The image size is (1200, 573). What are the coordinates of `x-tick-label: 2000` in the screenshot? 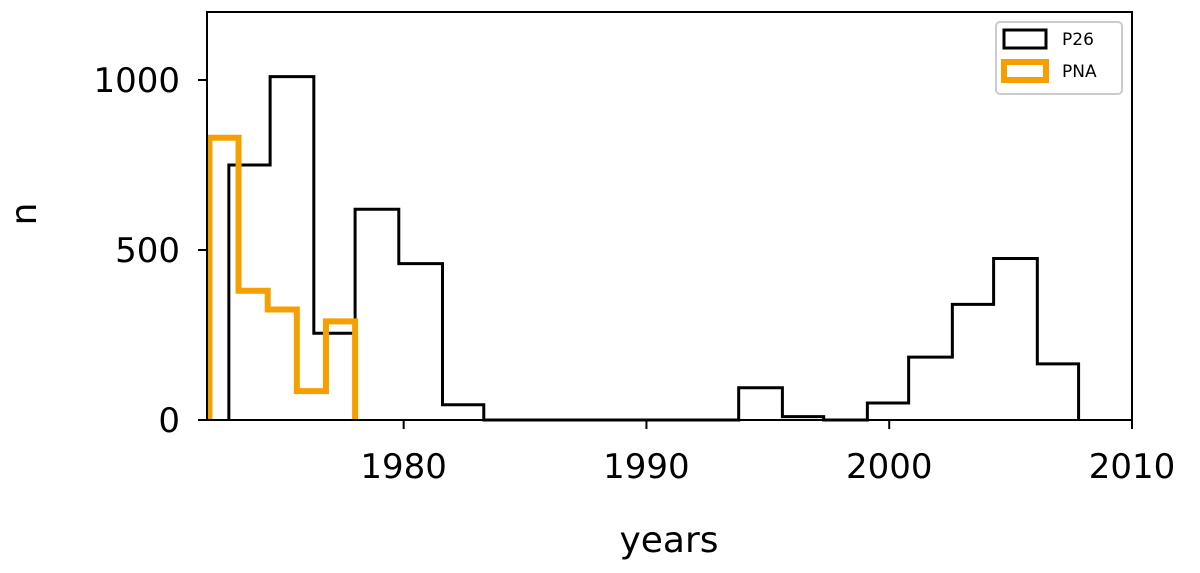 It's located at (889, 467).